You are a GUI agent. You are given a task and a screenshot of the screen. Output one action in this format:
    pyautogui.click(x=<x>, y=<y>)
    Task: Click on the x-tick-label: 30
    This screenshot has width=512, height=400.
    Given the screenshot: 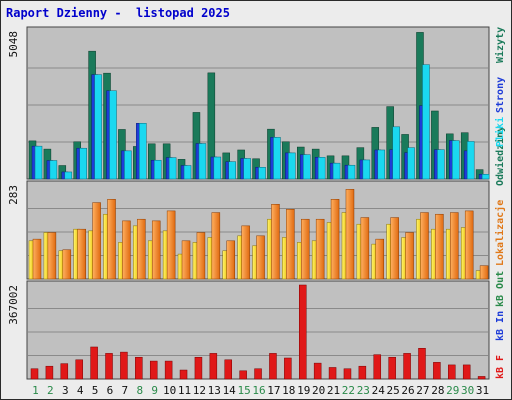 What is the action you would take?
    pyautogui.click(x=467, y=390)
    